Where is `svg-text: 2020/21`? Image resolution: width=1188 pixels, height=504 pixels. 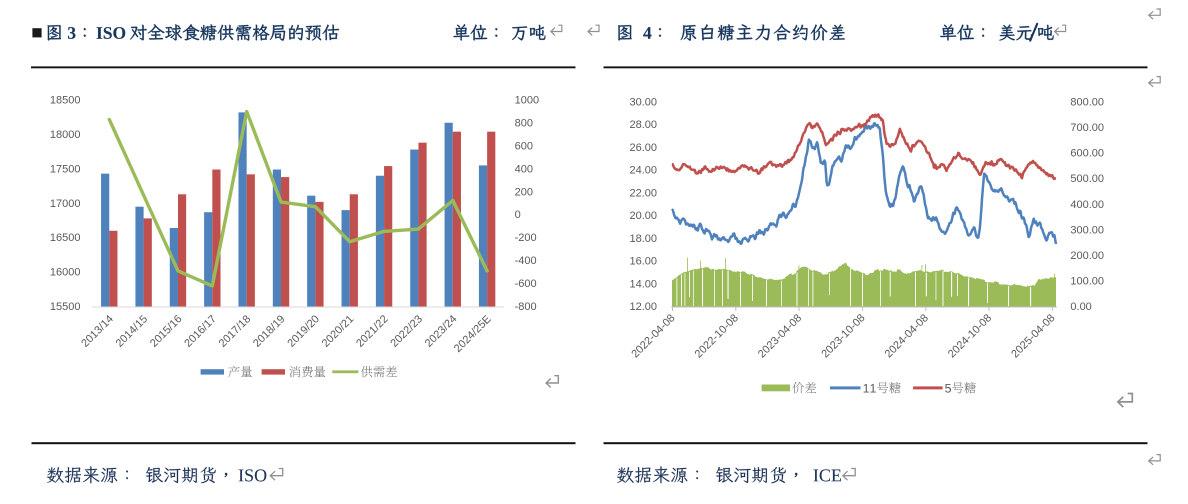 svg-text: 2020/21 is located at coordinates (338, 331).